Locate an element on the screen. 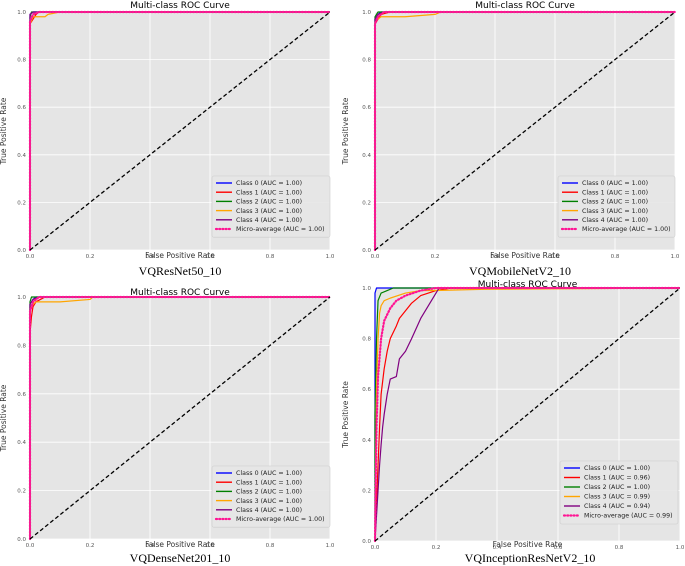 This screenshot has height=566, width=685. caption-resnet50: VQResNet50_10 is located at coordinates (180, 271).